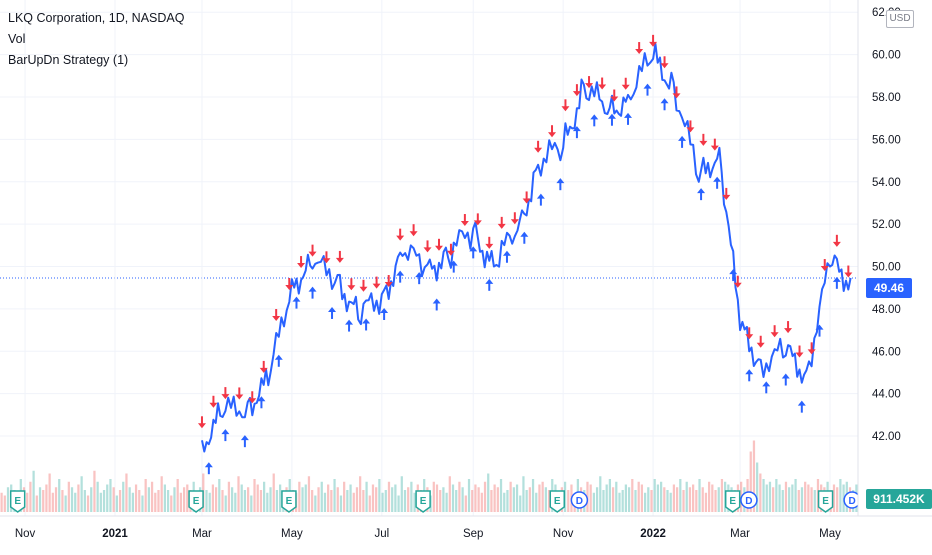  I want to click on x-tick-label: Mar, so click(740, 534).